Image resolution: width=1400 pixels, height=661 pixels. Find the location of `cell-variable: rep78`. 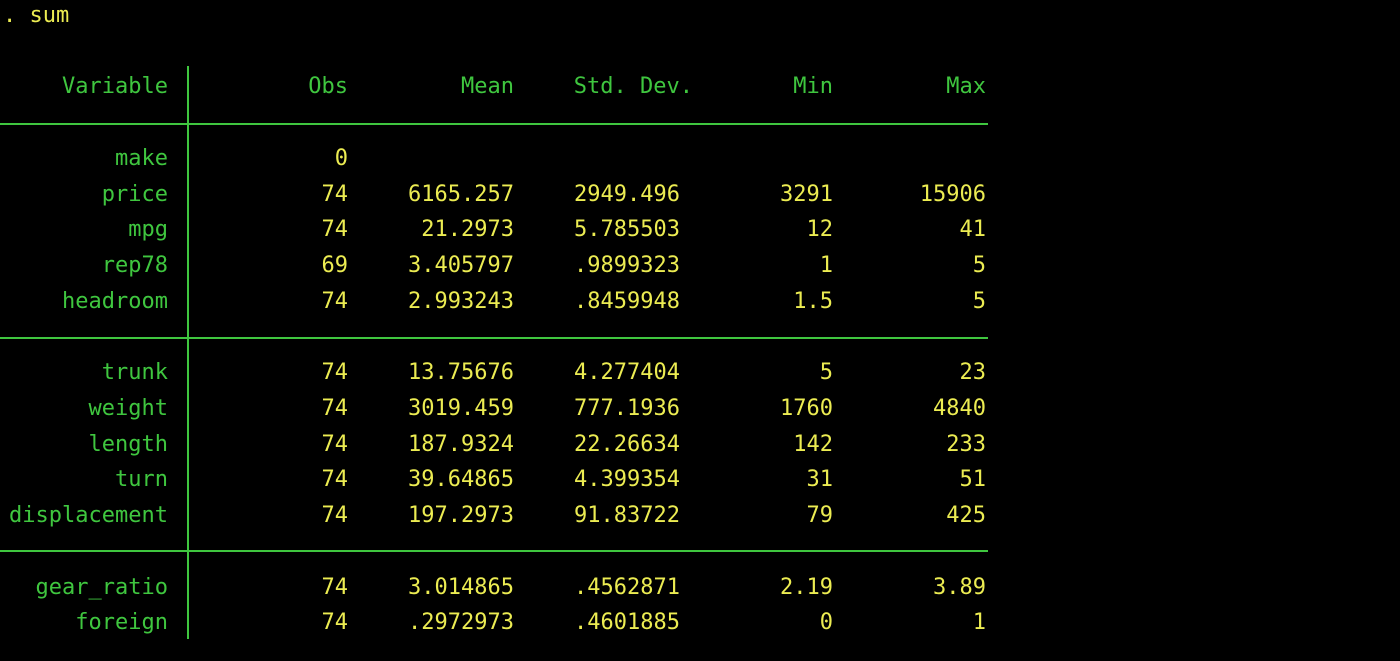

cell-variable: rep78 is located at coordinates (134, 266).